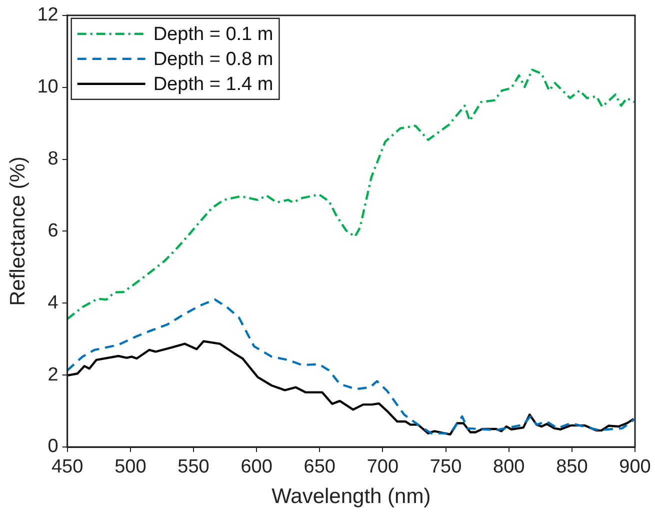  What do you see at coordinates (382, 467) in the screenshot?
I see `x-tick-label: 700` at bounding box center [382, 467].